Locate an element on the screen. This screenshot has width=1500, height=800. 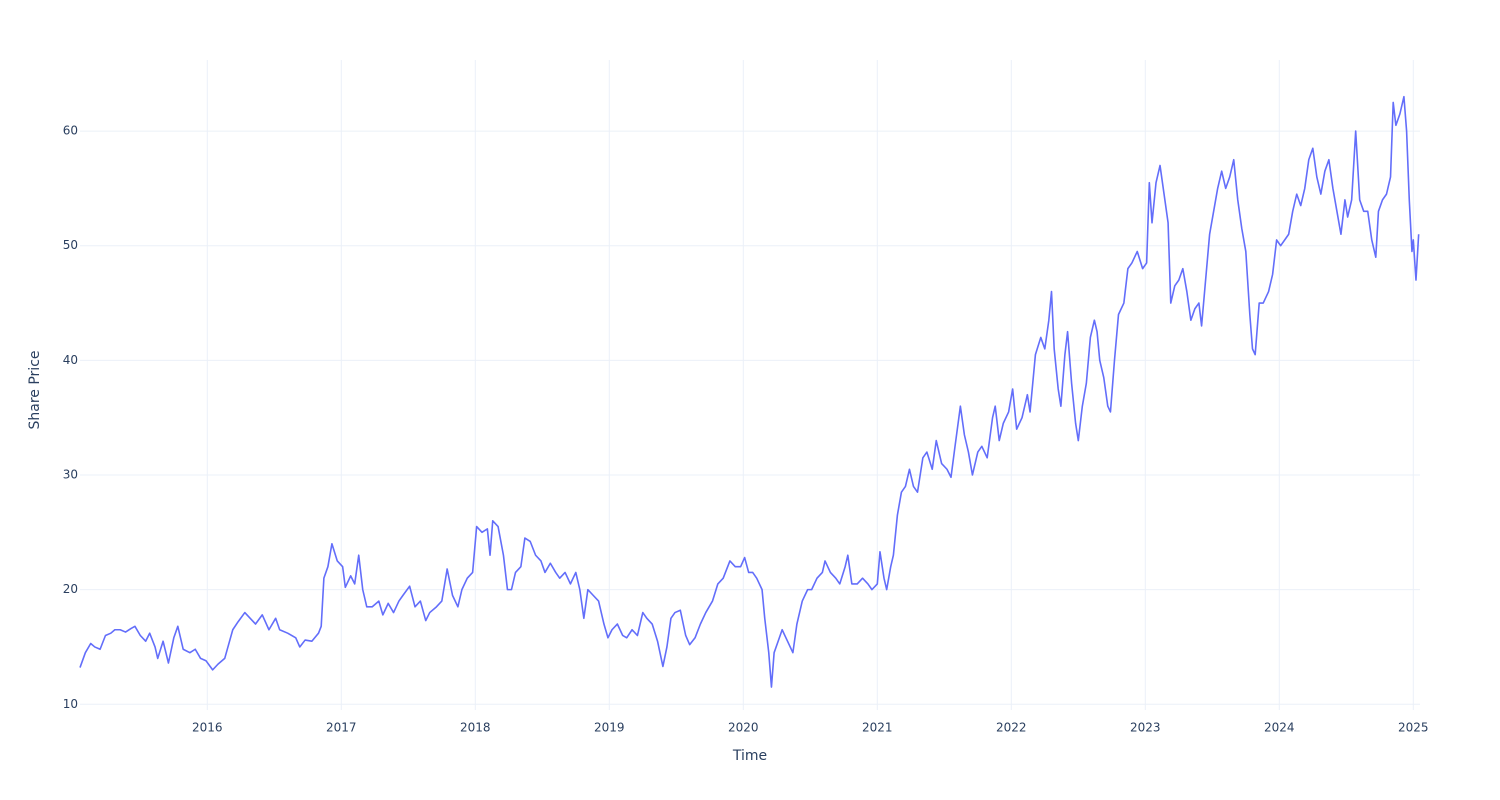
x-tick-label: 2020 is located at coordinates (743, 728).